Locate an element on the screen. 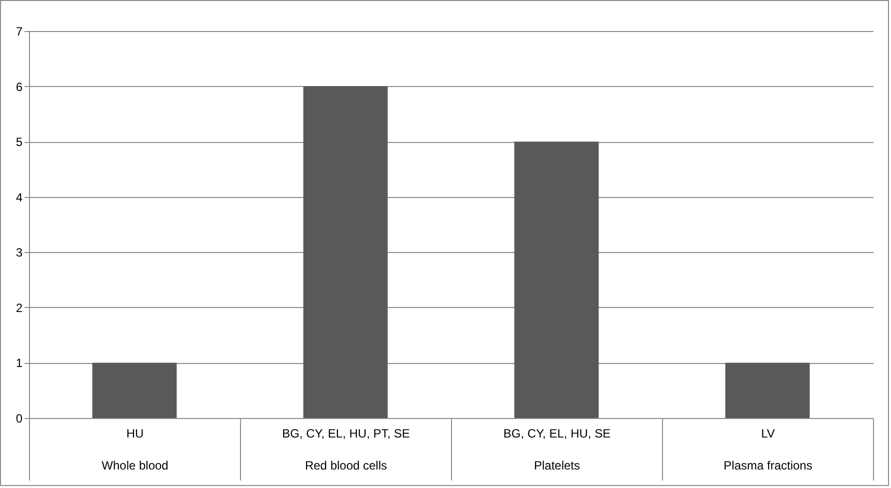 The image size is (891, 488). category-label: HU Whole blood is located at coordinates (135, 449).